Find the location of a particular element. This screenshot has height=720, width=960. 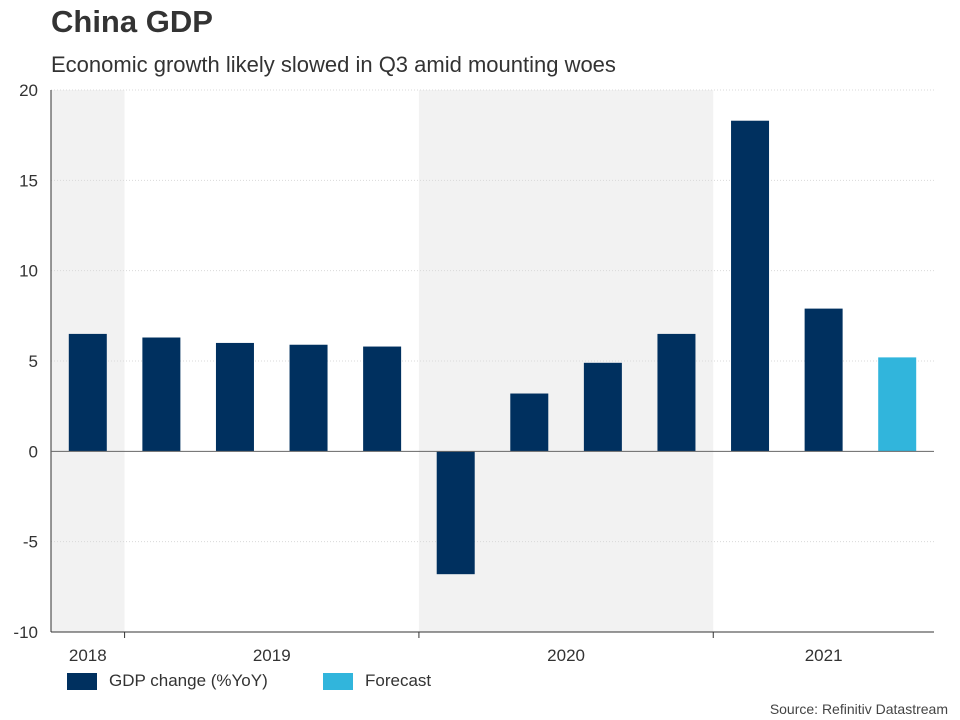

y-tick-label: 0 is located at coordinates (33, 451).